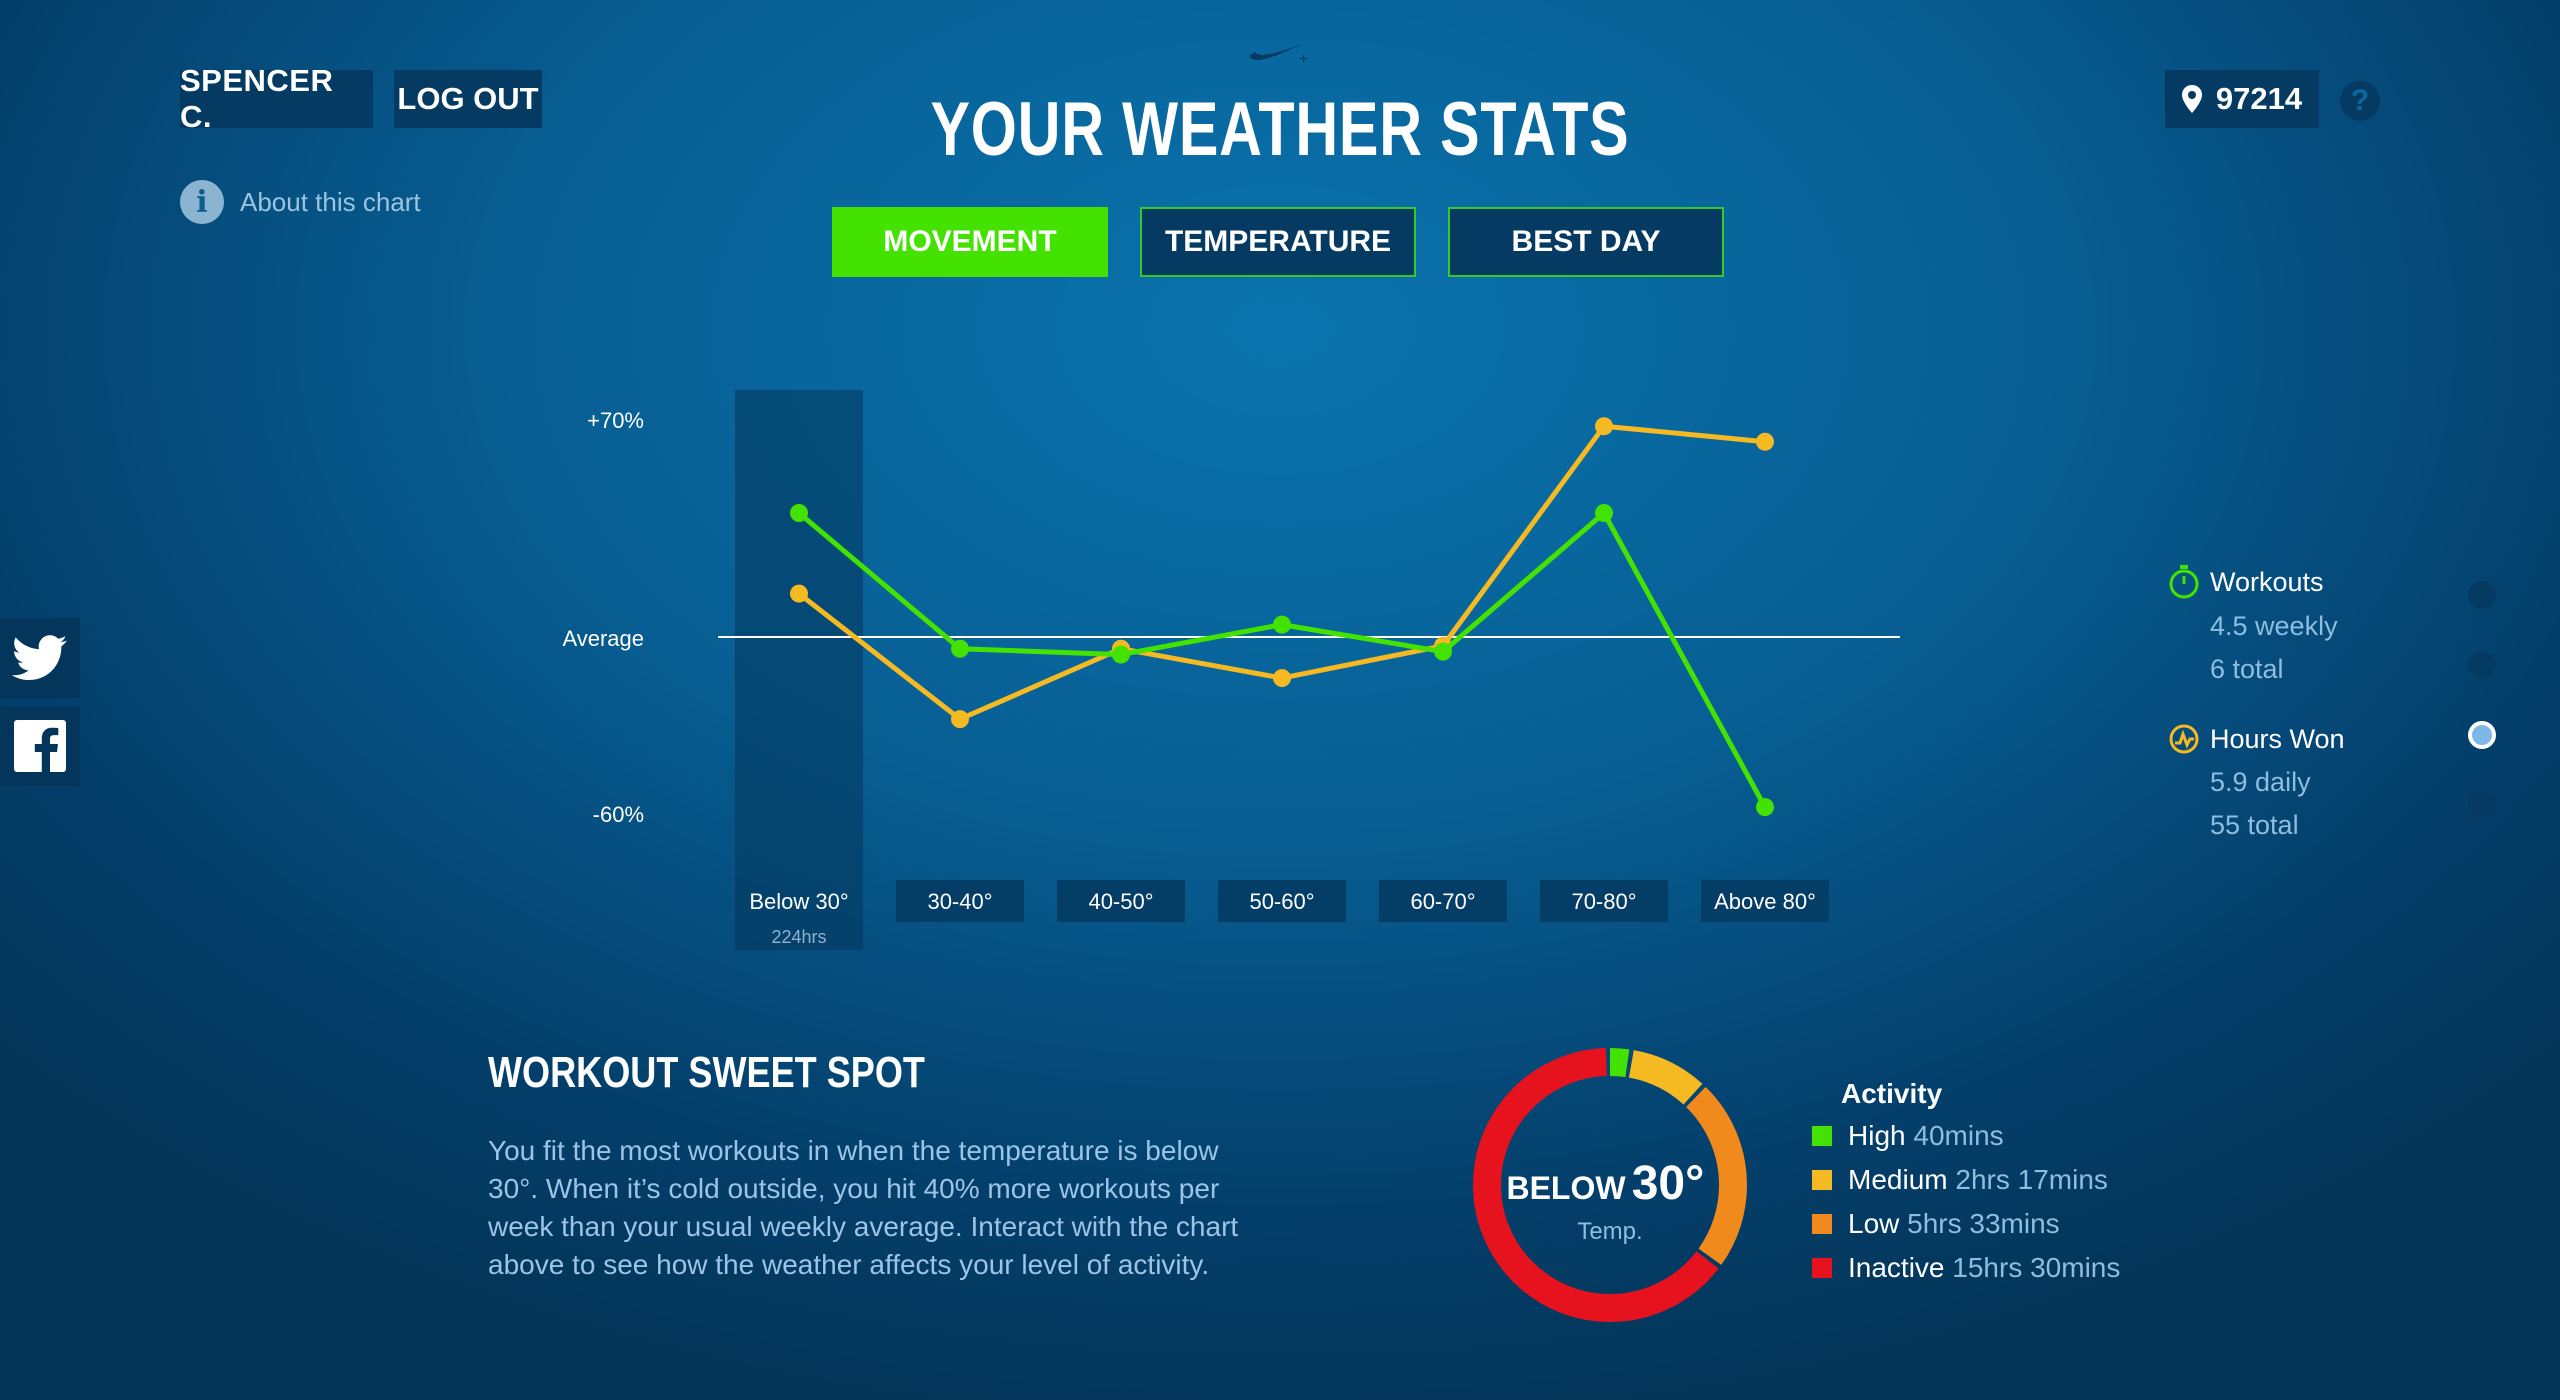  Describe the element at coordinates (798, 937) in the screenshot. I see `highlight-sub-label: 224hrs` at that location.